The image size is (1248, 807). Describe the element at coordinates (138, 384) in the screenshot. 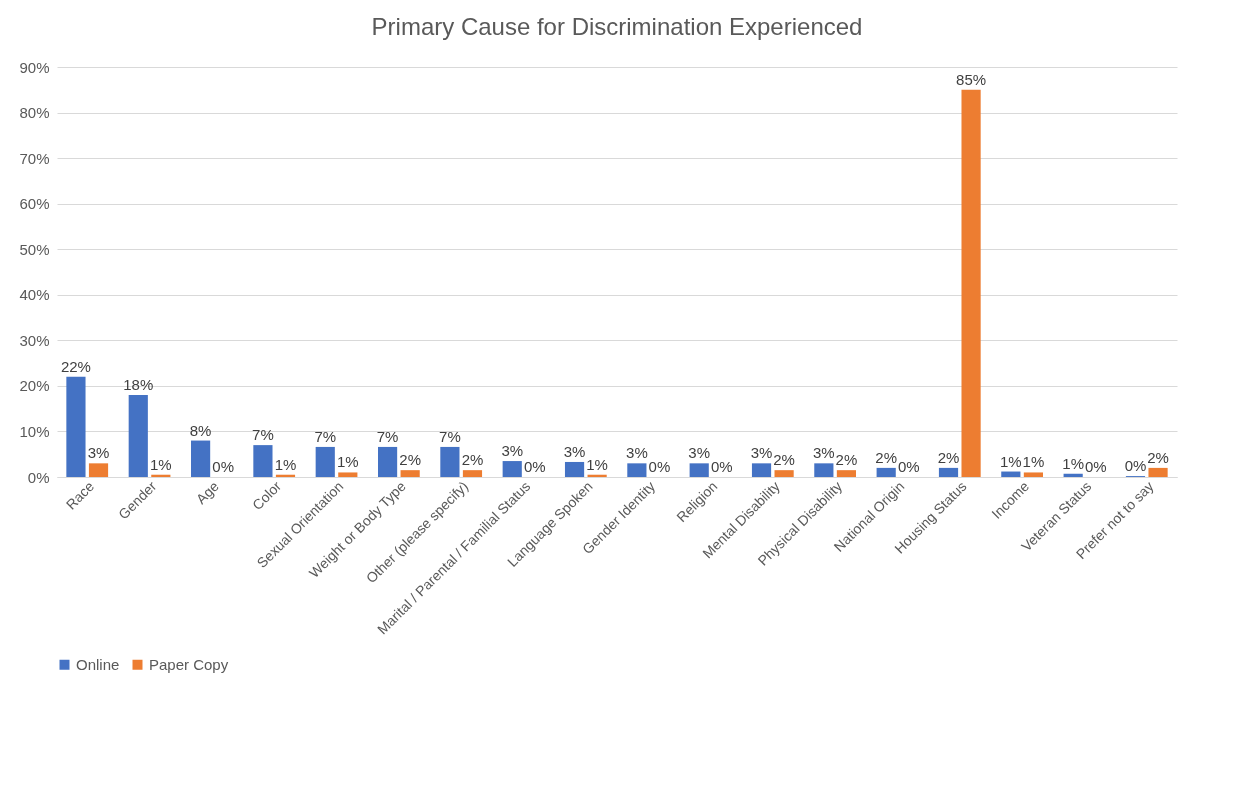

I see `data-label: 18%` at that location.